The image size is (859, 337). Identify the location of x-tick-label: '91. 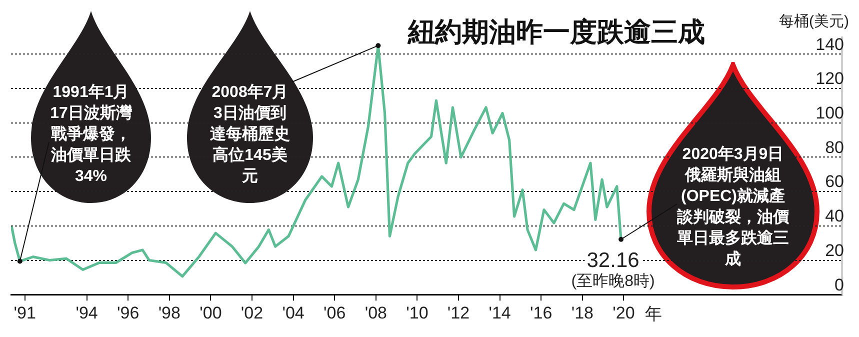
(25, 312).